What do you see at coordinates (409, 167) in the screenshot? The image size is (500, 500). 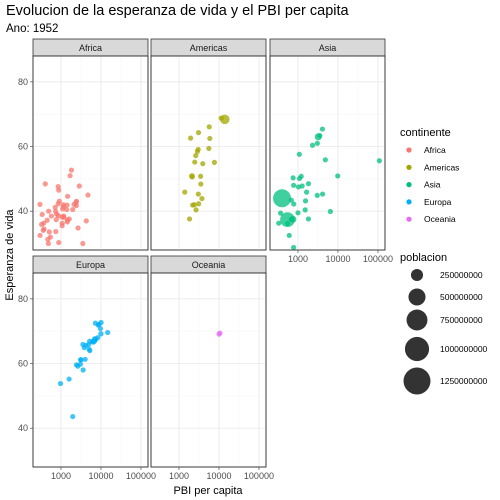 I see `legend-key-americas` at bounding box center [409, 167].